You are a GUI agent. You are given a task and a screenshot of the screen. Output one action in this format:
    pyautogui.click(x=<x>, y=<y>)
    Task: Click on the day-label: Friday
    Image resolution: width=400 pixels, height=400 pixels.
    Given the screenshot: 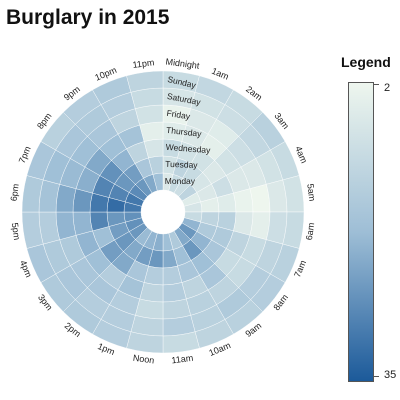 What is the action you would take?
    pyautogui.click(x=179, y=115)
    